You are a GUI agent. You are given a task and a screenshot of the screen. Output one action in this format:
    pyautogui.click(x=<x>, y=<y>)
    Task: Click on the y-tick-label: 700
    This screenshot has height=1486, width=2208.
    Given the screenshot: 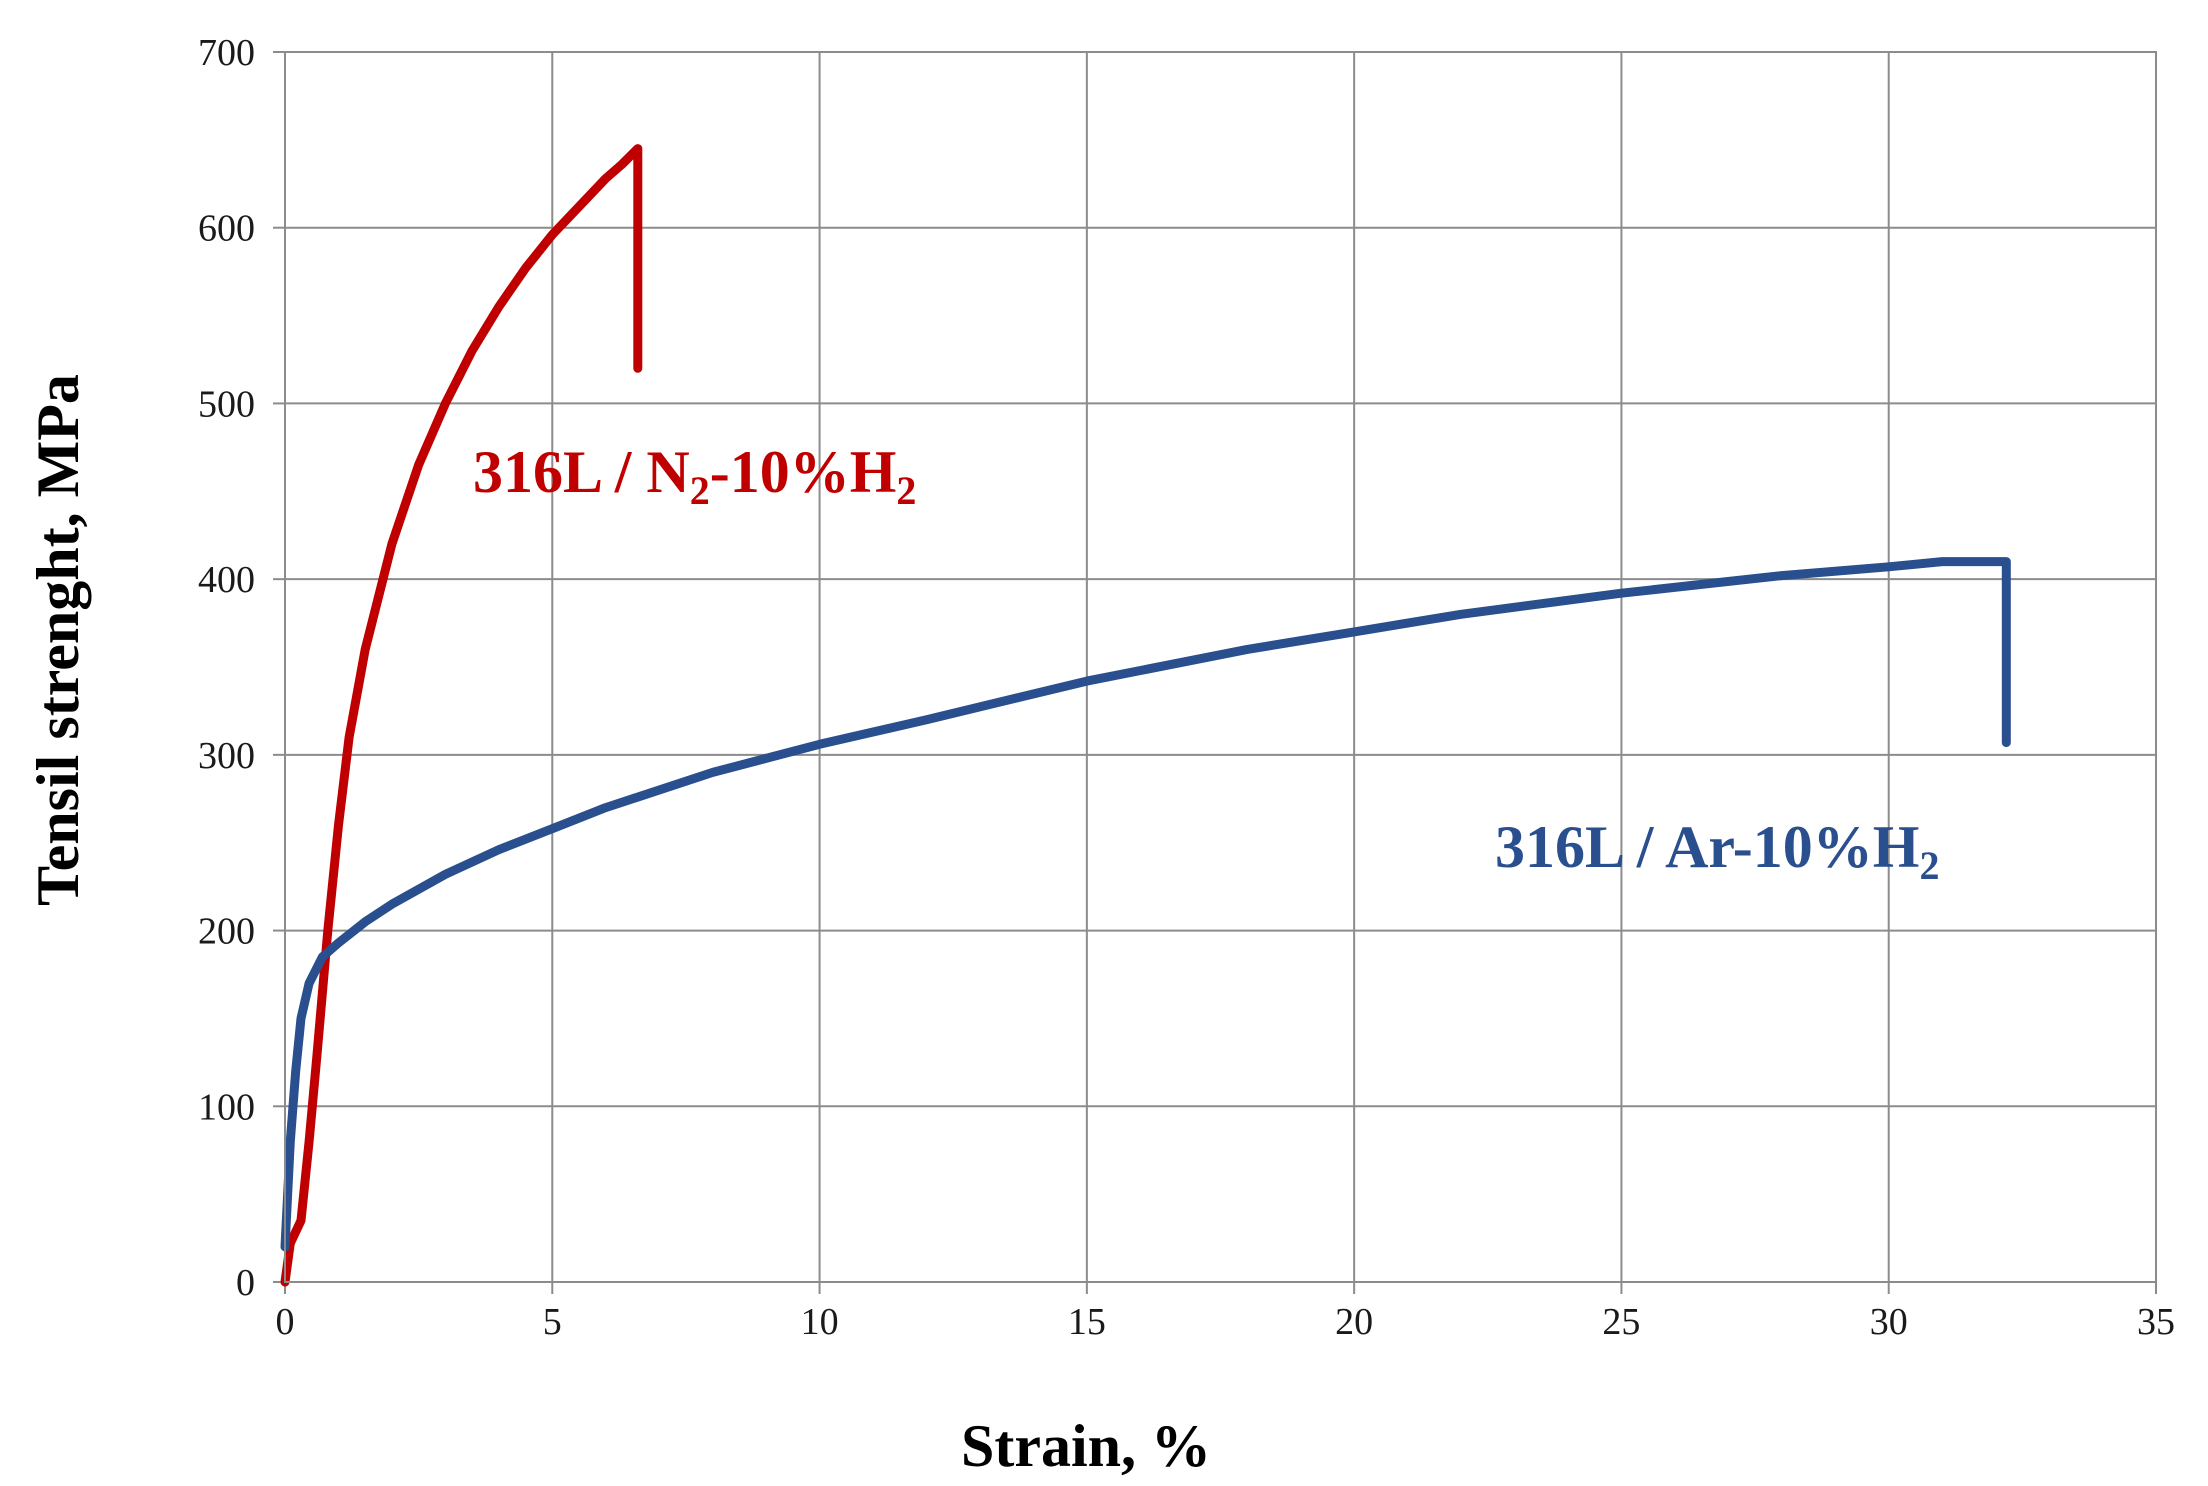 What is the action you would take?
    pyautogui.click(x=226, y=53)
    